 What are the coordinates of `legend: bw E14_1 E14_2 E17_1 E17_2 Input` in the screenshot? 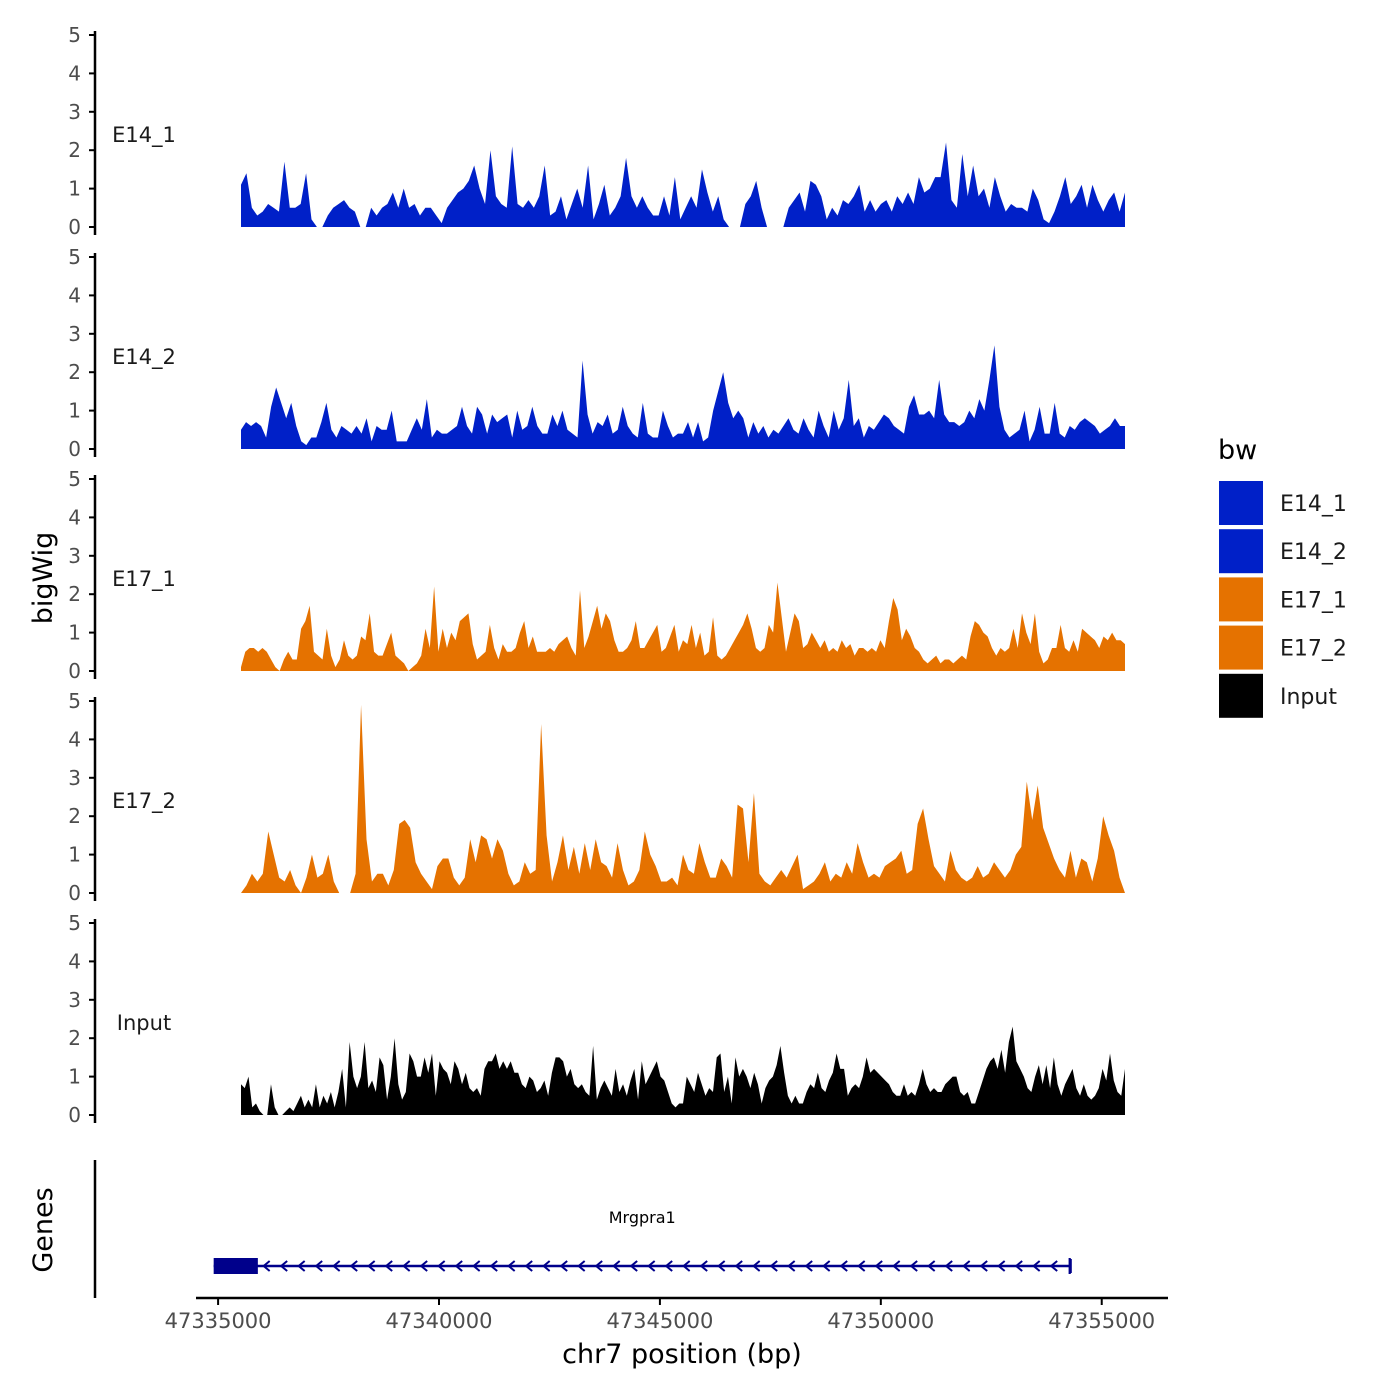 It's located at (1282, 576).